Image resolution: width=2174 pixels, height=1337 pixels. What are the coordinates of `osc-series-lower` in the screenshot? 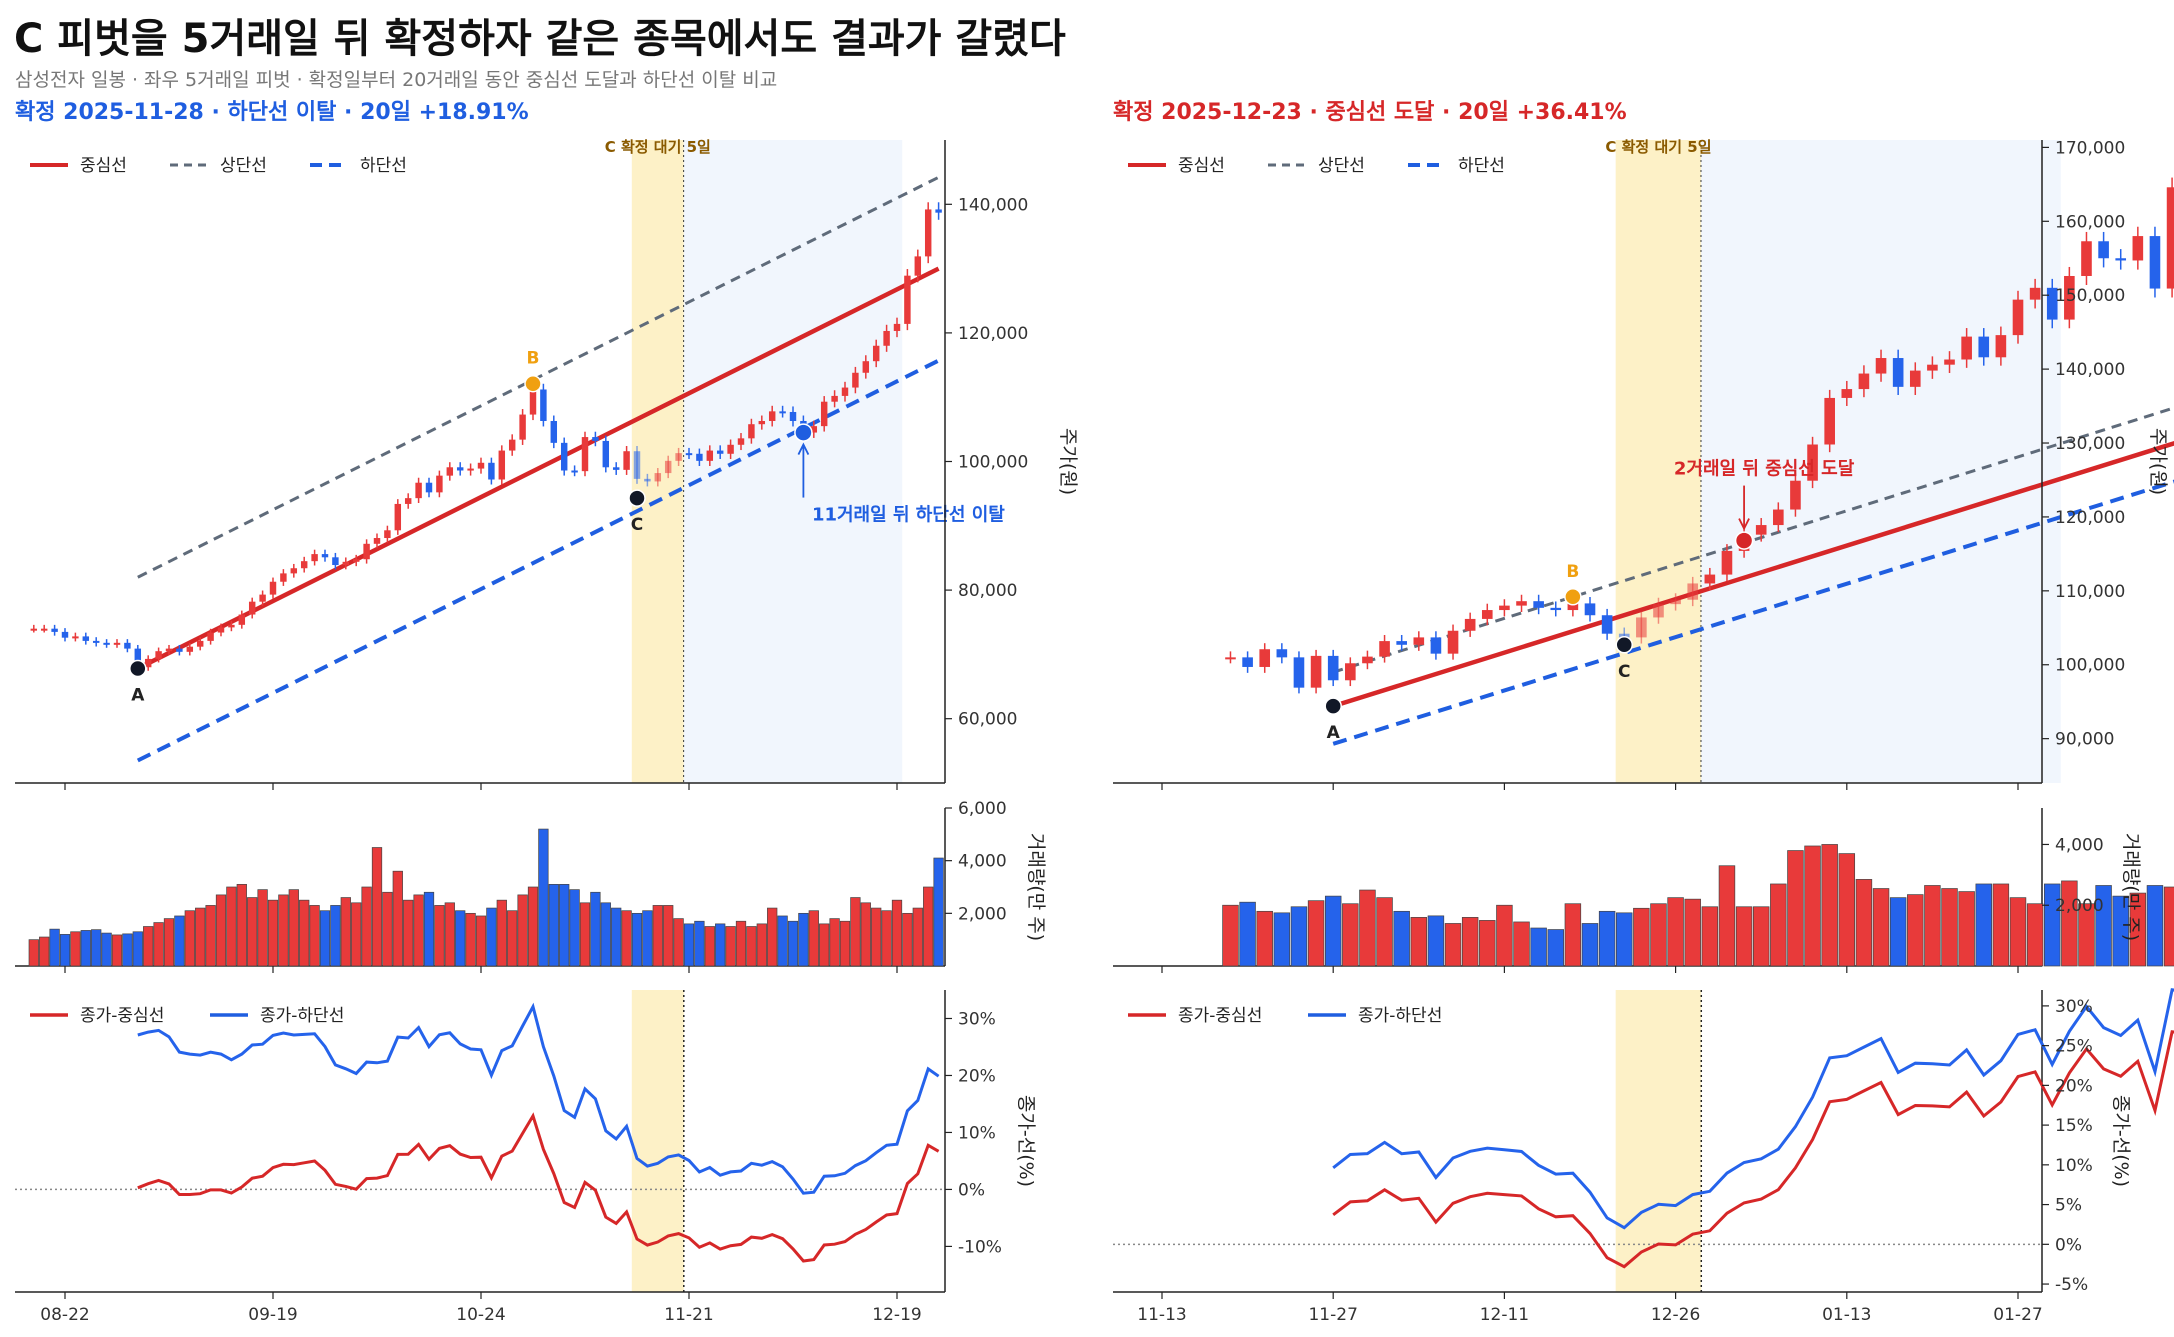 It's located at (1753, 1109).